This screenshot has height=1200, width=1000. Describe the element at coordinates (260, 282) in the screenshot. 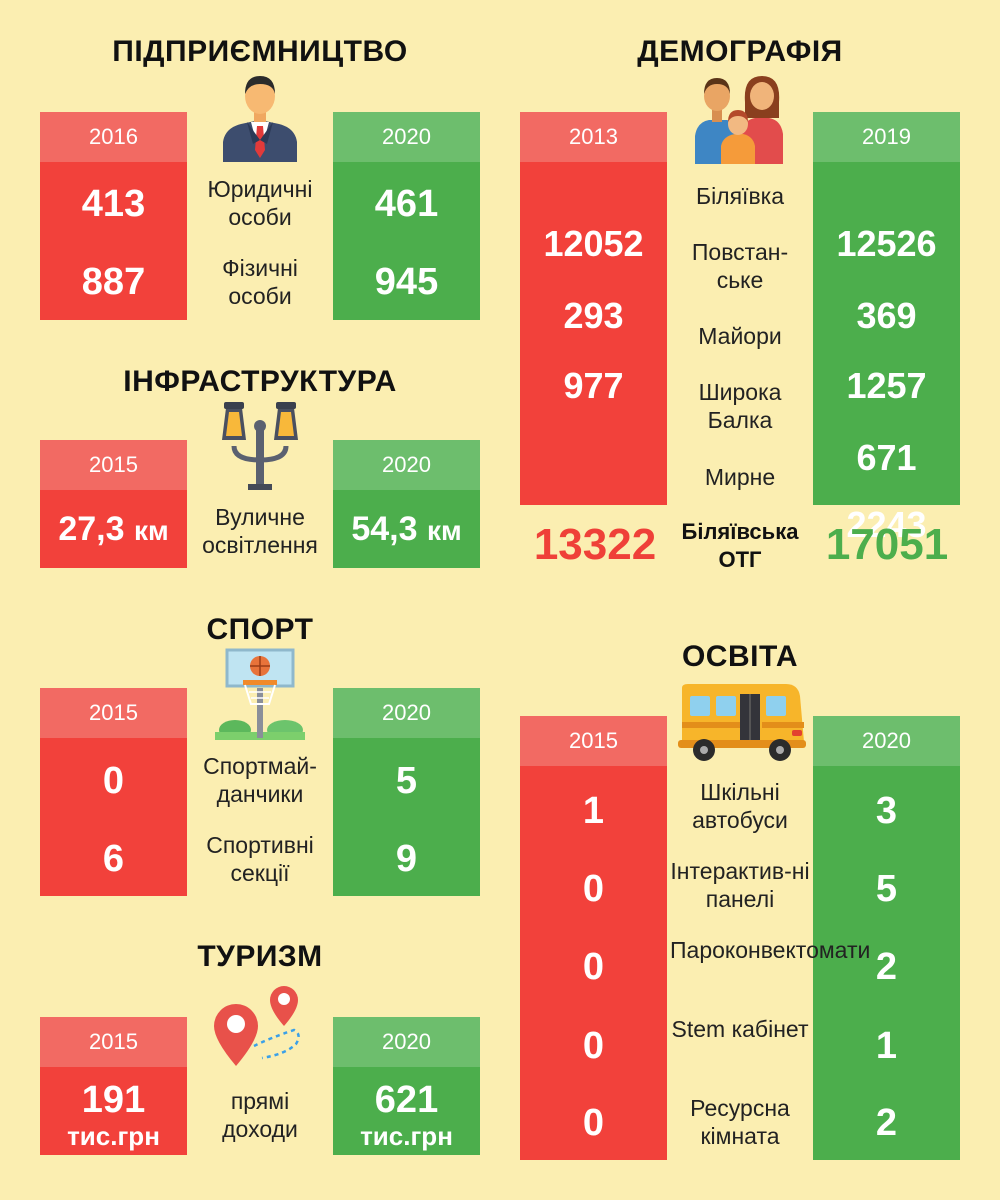

I see `label-individuals: Фізичні особи` at that location.